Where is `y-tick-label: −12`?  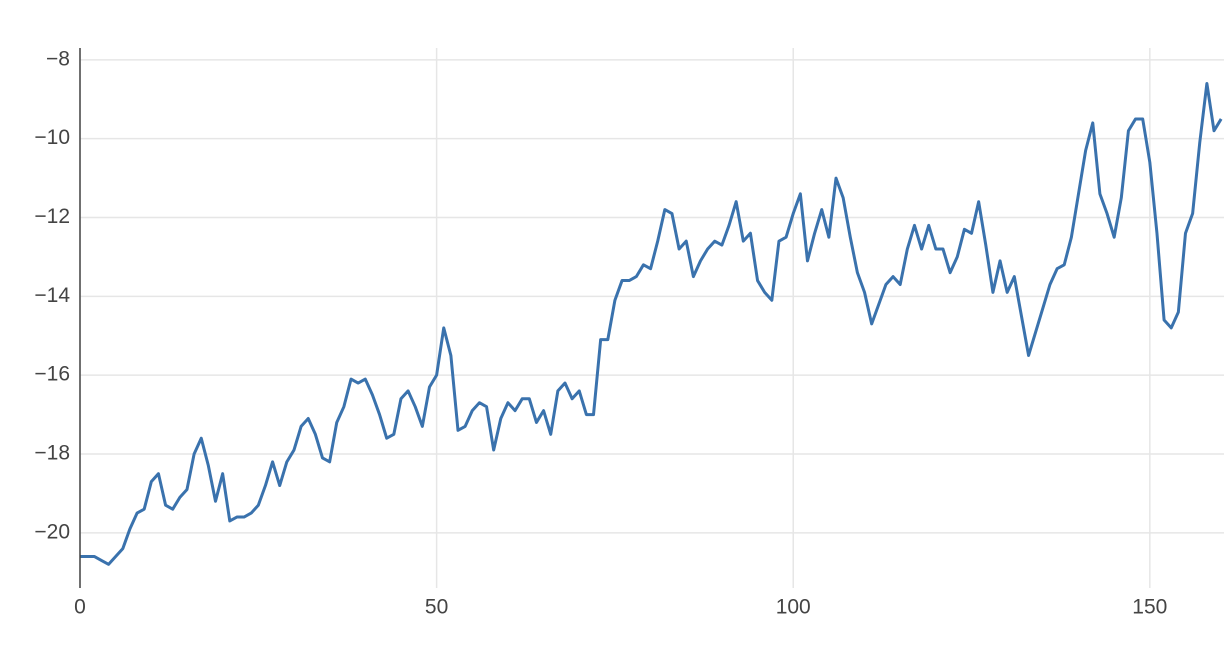 y-tick-label: −12 is located at coordinates (52, 216).